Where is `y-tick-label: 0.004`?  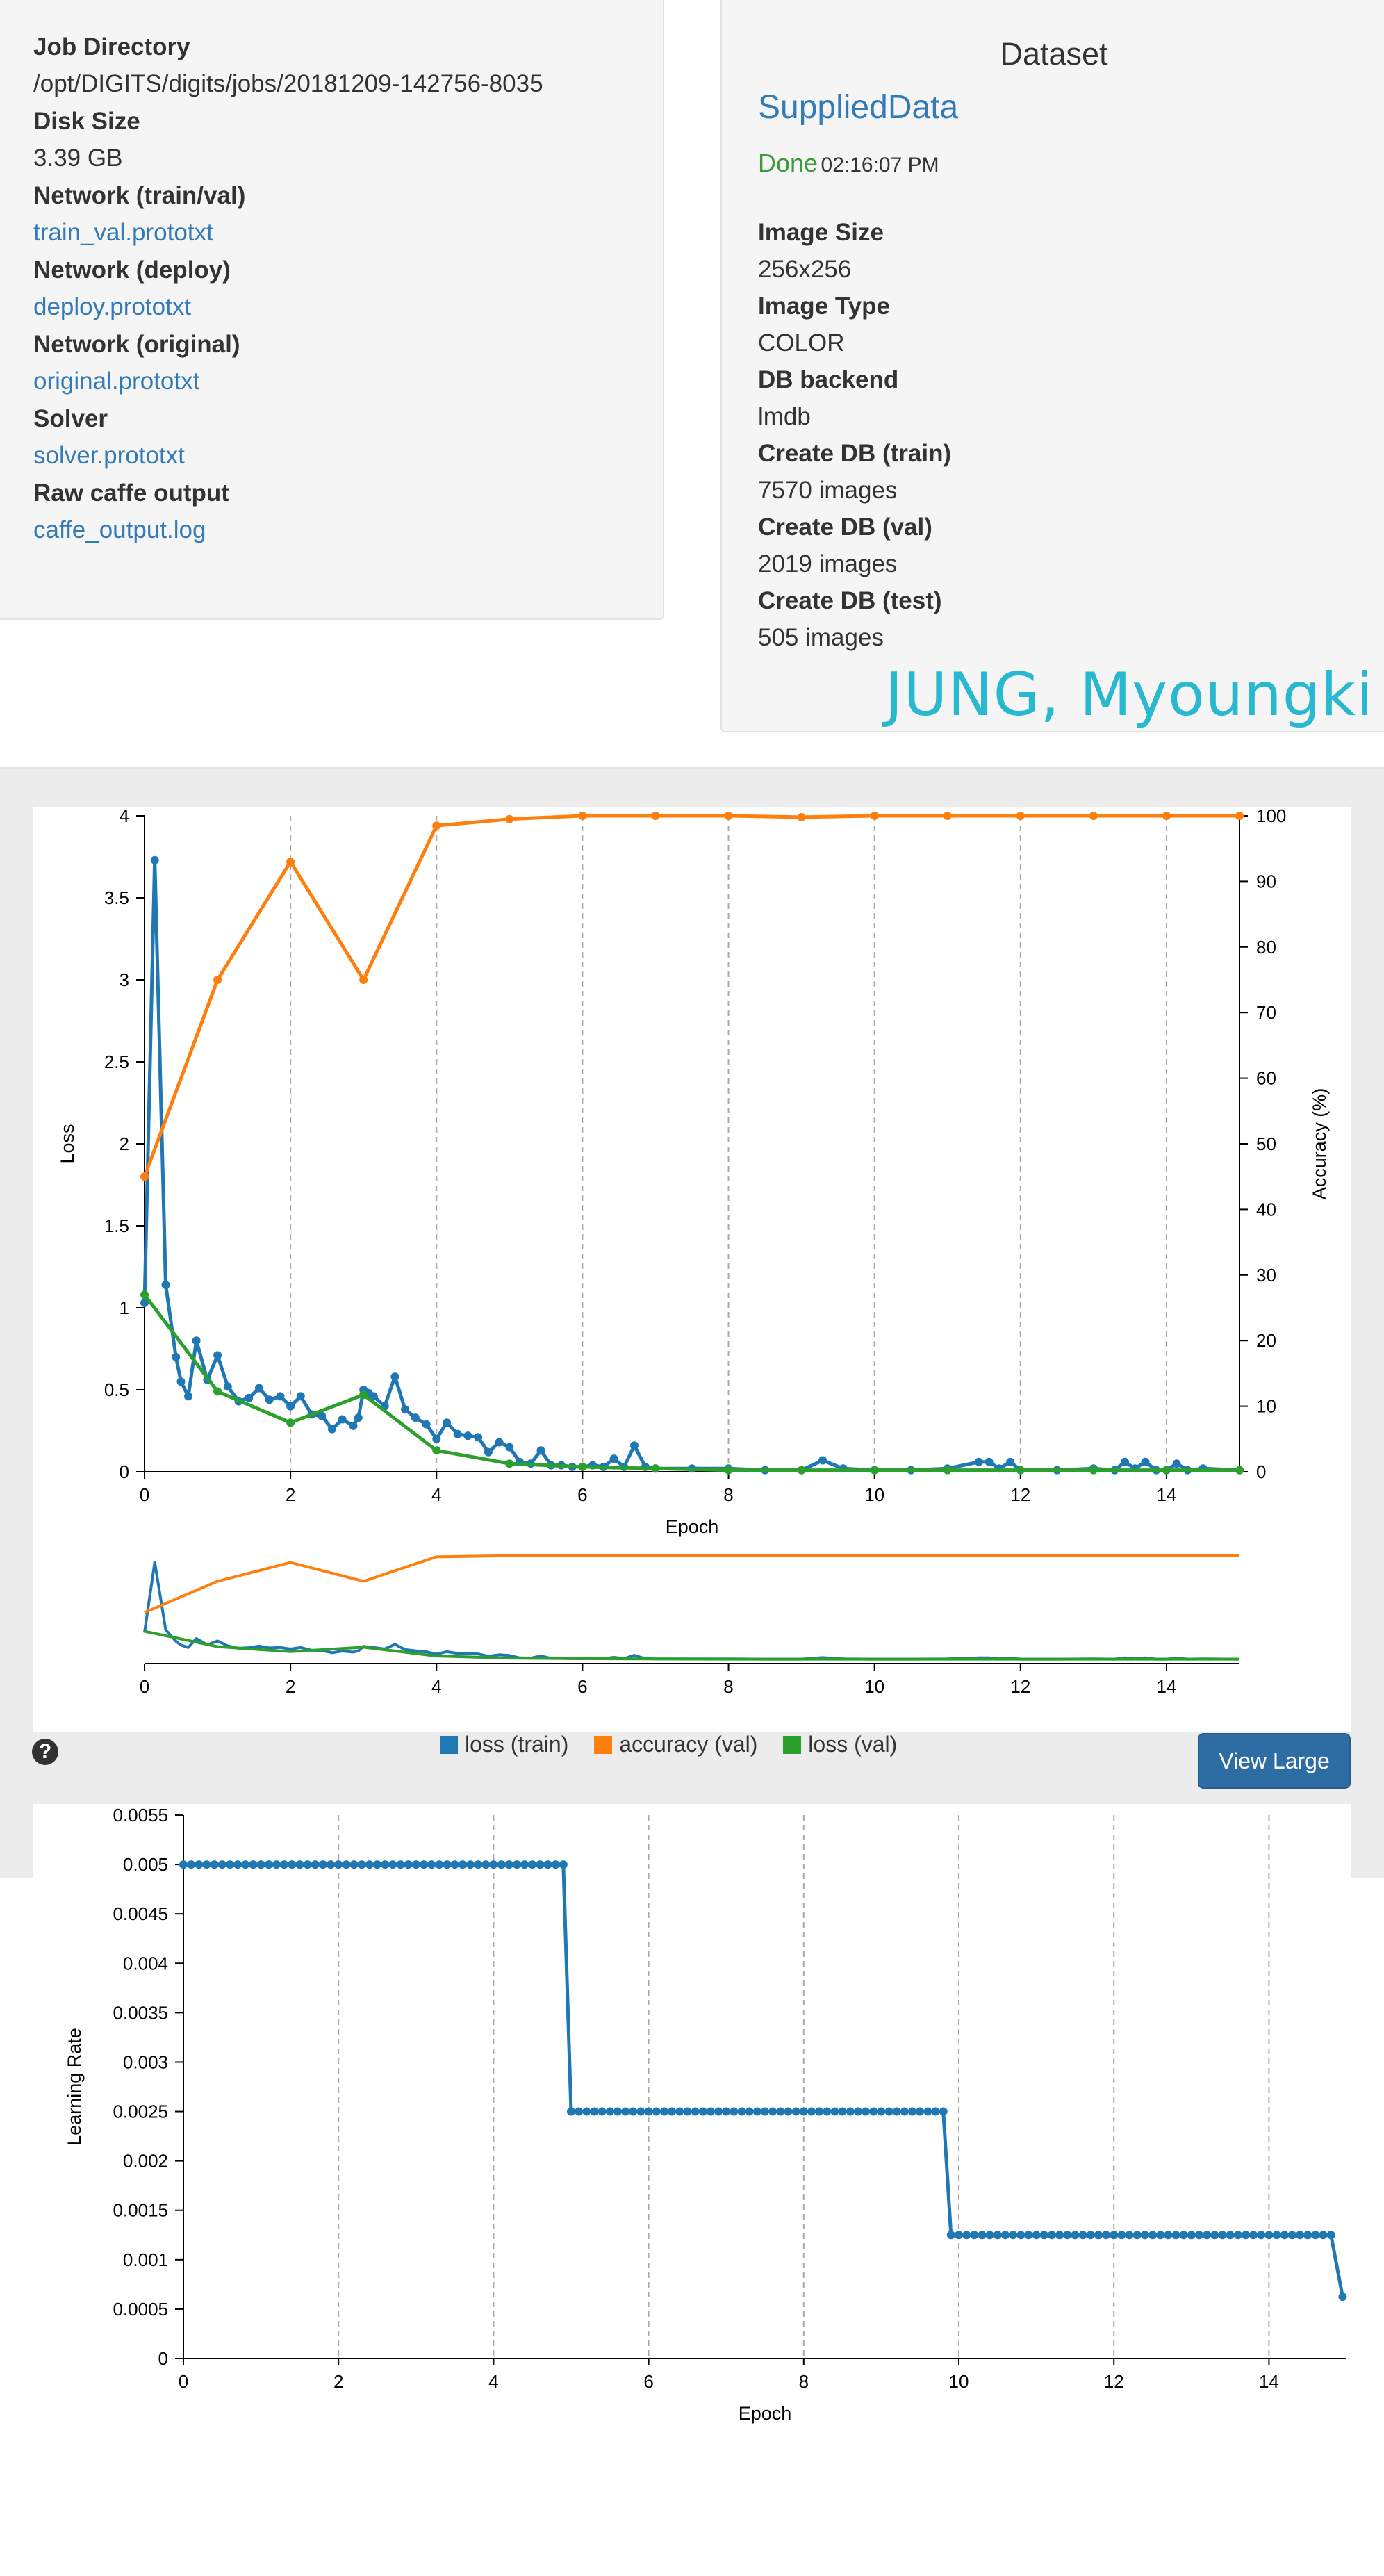 y-tick-label: 0.004 is located at coordinates (145, 1963).